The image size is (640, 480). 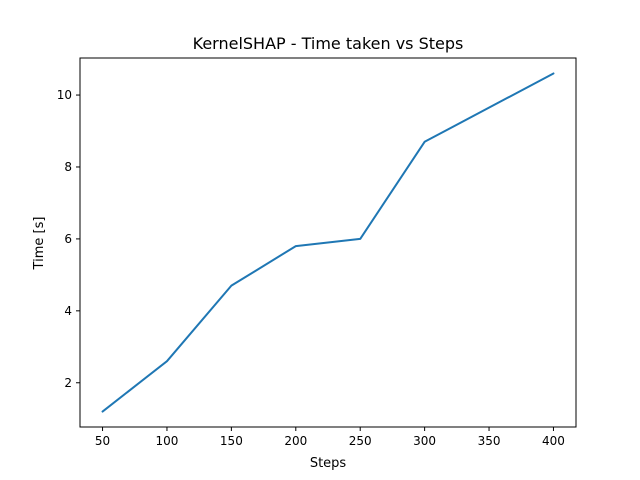 I want to click on y-tick-label: 8, so click(x=68, y=167).